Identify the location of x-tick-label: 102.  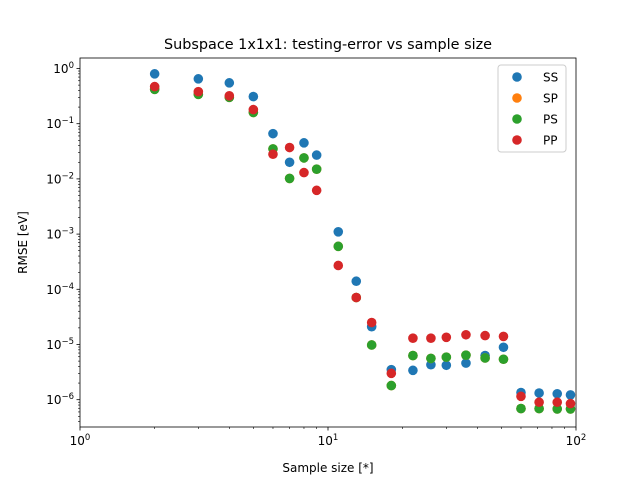
(576, 440).